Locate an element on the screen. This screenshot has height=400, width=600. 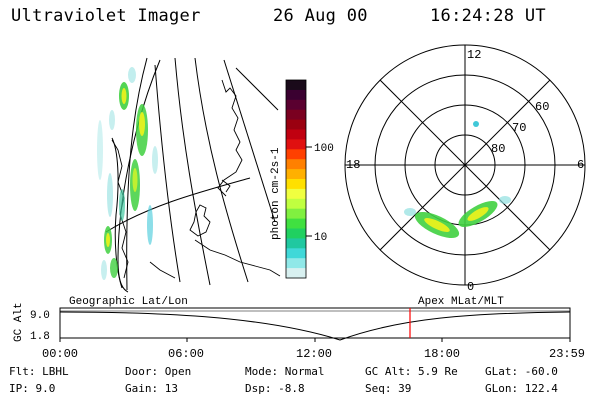
ip-value: IP: 9.0 is located at coordinates (32, 388).